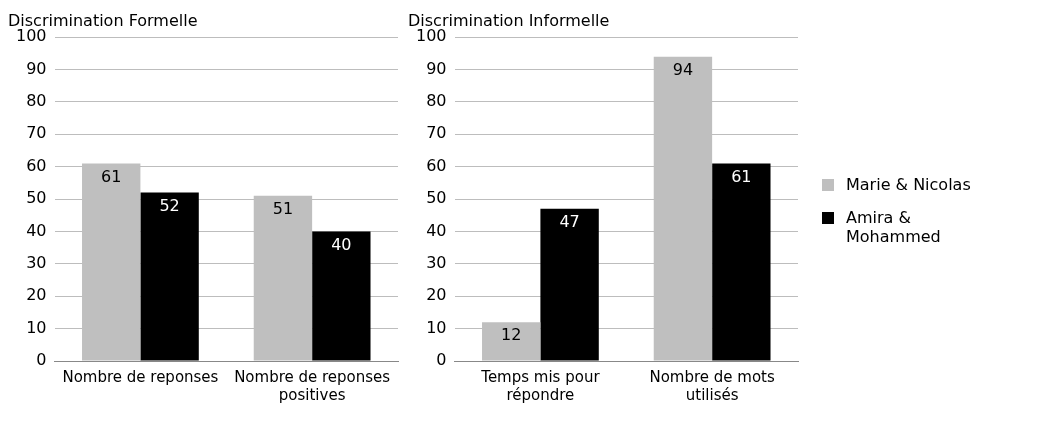  What do you see at coordinates (312, 385) in the screenshot?
I see `x-tick-label: Nombre de reponses positives` at bounding box center [312, 385].